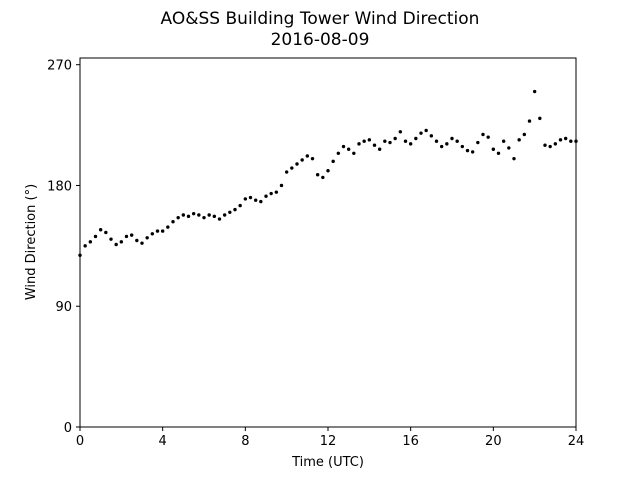 Image resolution: width=640 pixels, height=480 pixels. I want to click on x-axis-label: Time (UTC), so click(327, 462).